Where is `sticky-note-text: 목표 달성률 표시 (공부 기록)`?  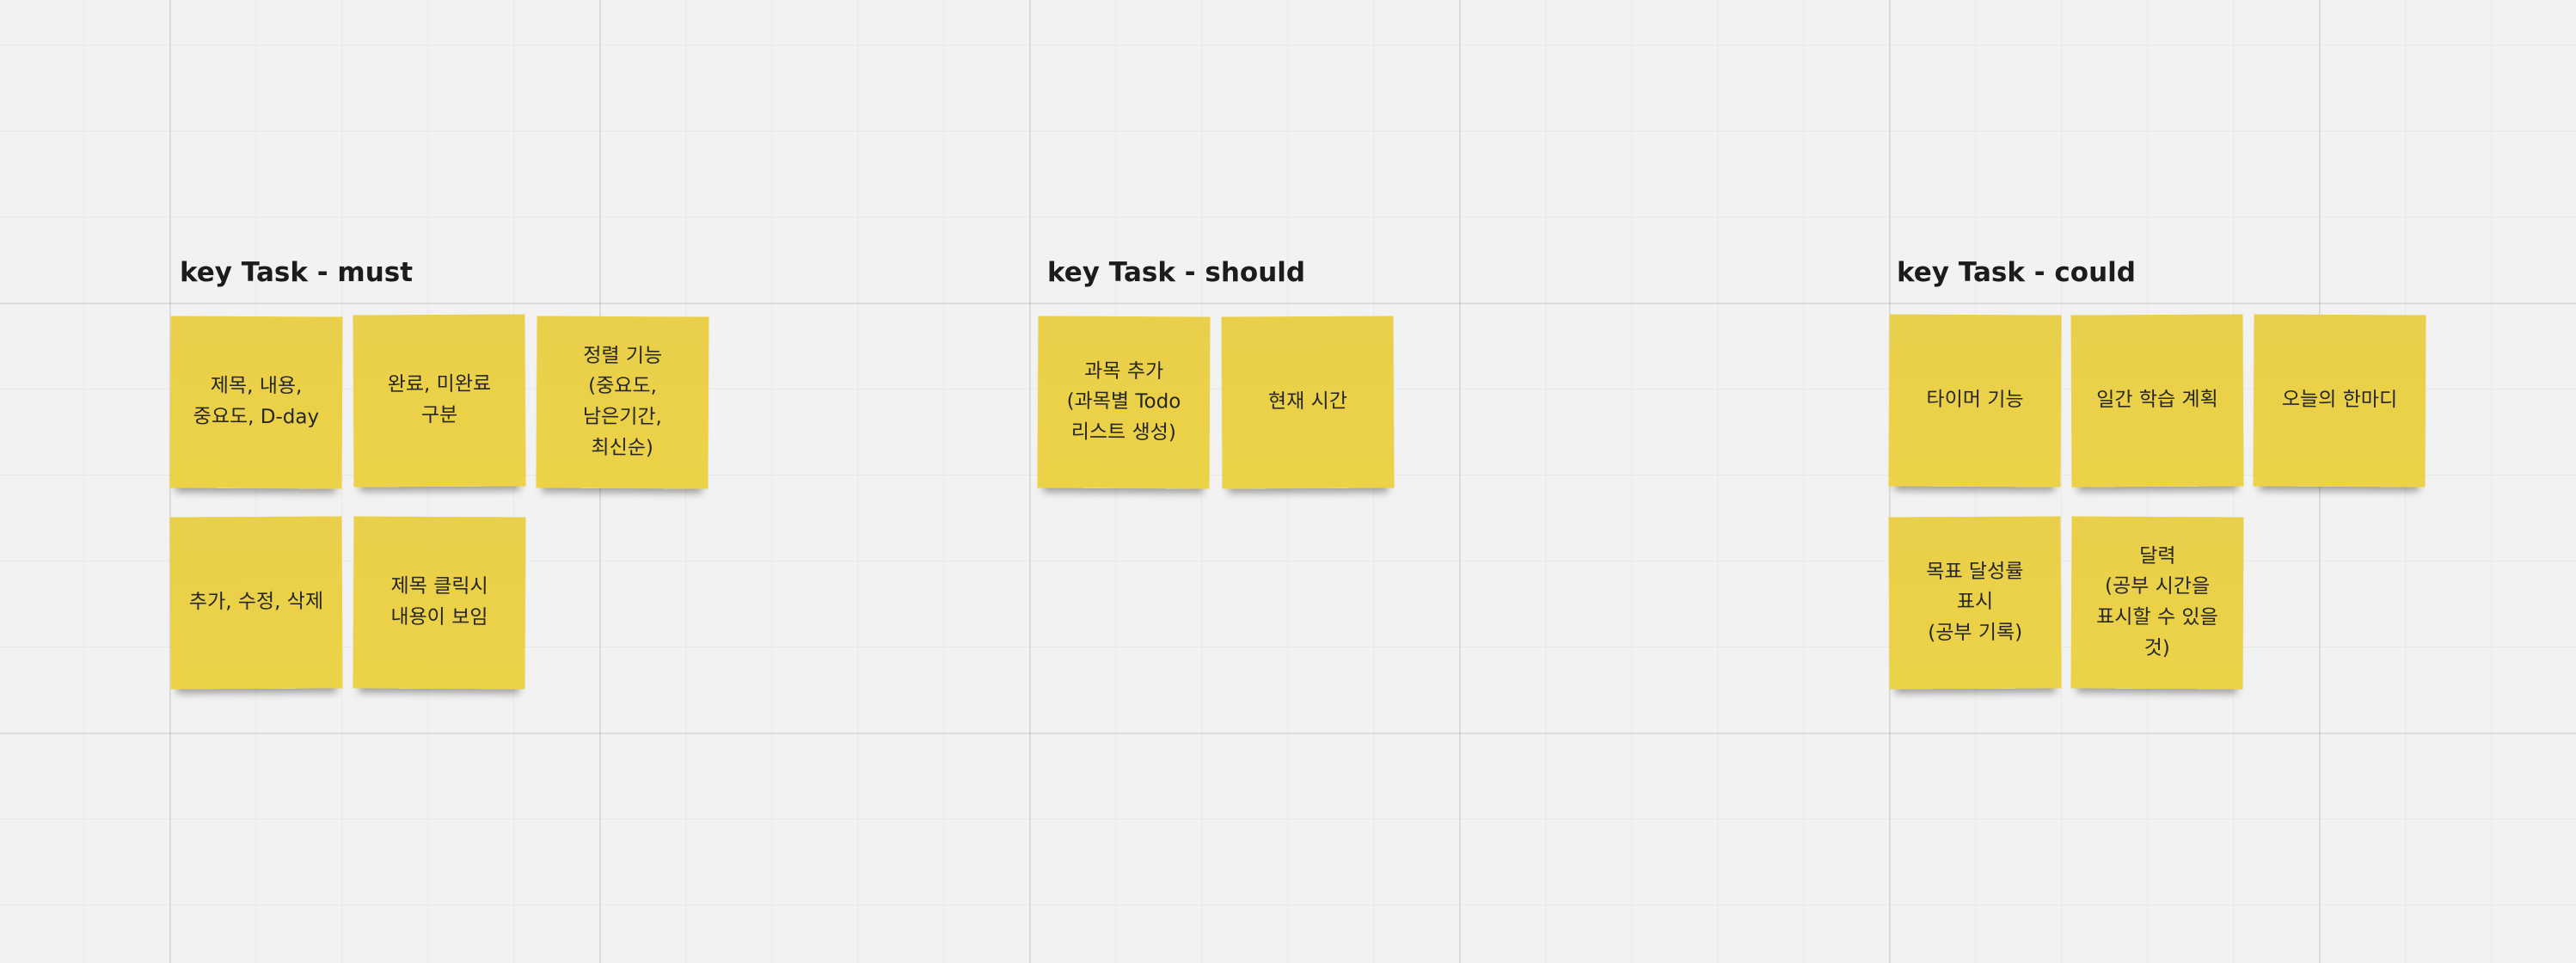 sticky-note-text: 목표 달성률 표시 (공부 기록) is located at coordinates (1975, 602).